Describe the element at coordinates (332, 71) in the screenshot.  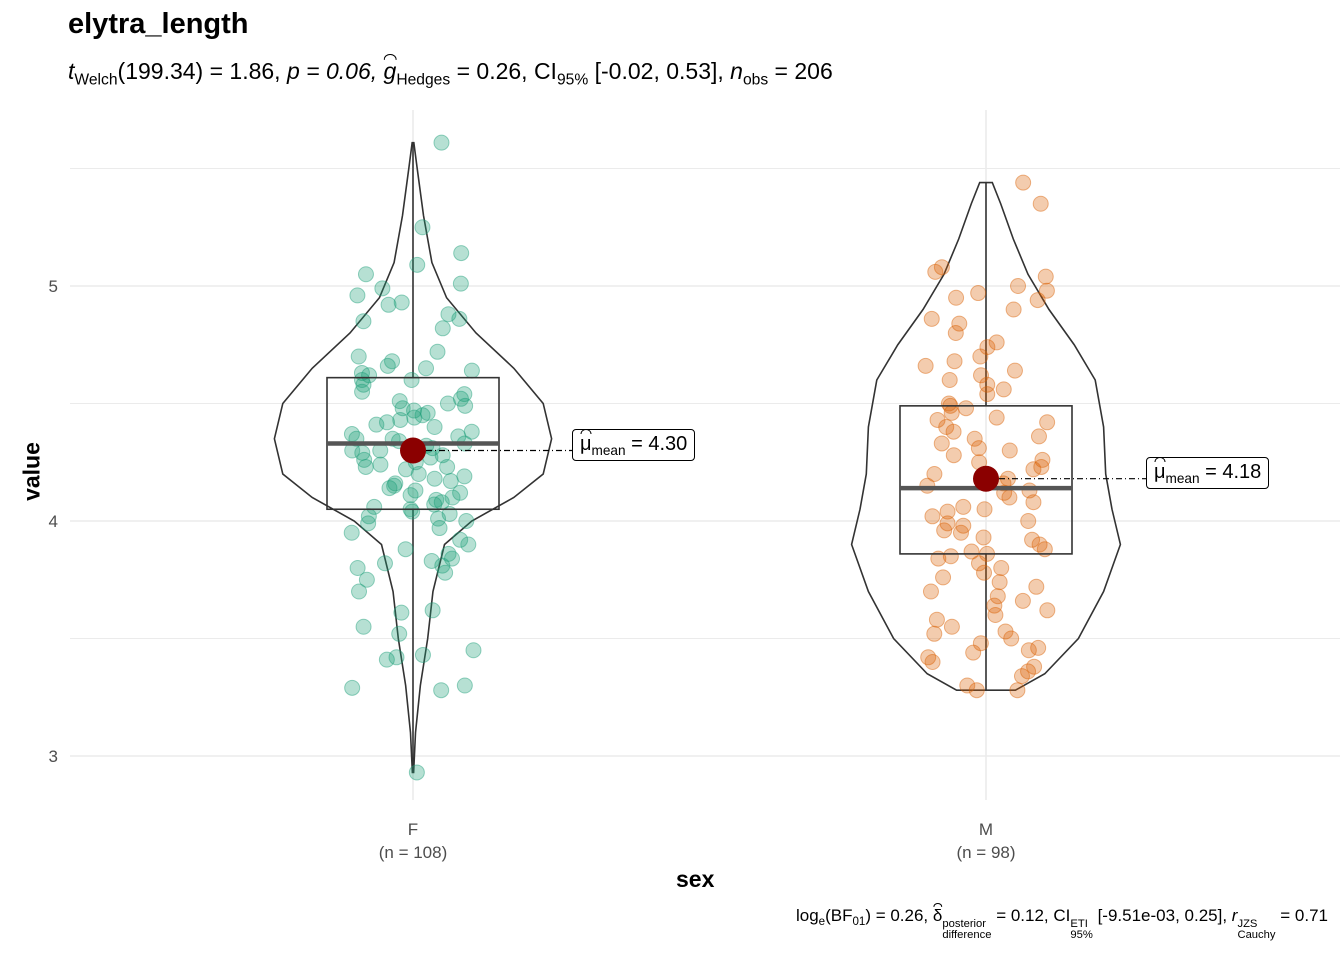
I see `p-value: p = 0.06,` at that location.